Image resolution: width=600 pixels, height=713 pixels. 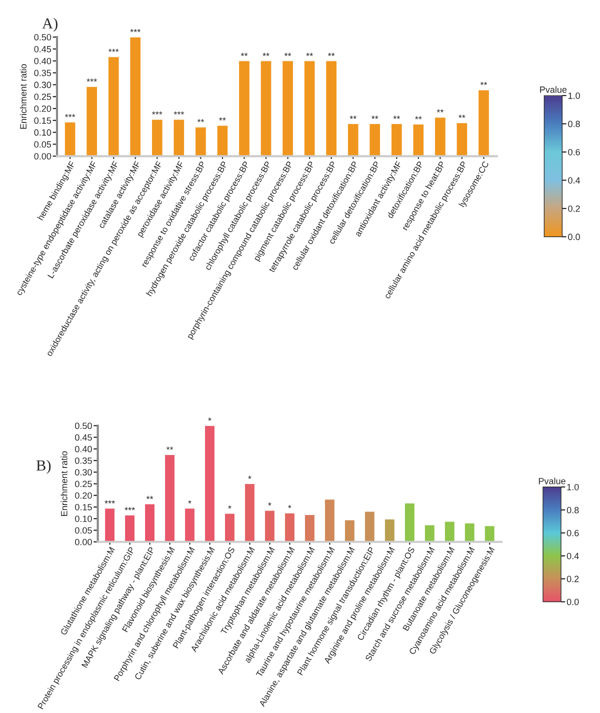 I want to click on y-tick-label: 0.20, so click(x=43, y=108).